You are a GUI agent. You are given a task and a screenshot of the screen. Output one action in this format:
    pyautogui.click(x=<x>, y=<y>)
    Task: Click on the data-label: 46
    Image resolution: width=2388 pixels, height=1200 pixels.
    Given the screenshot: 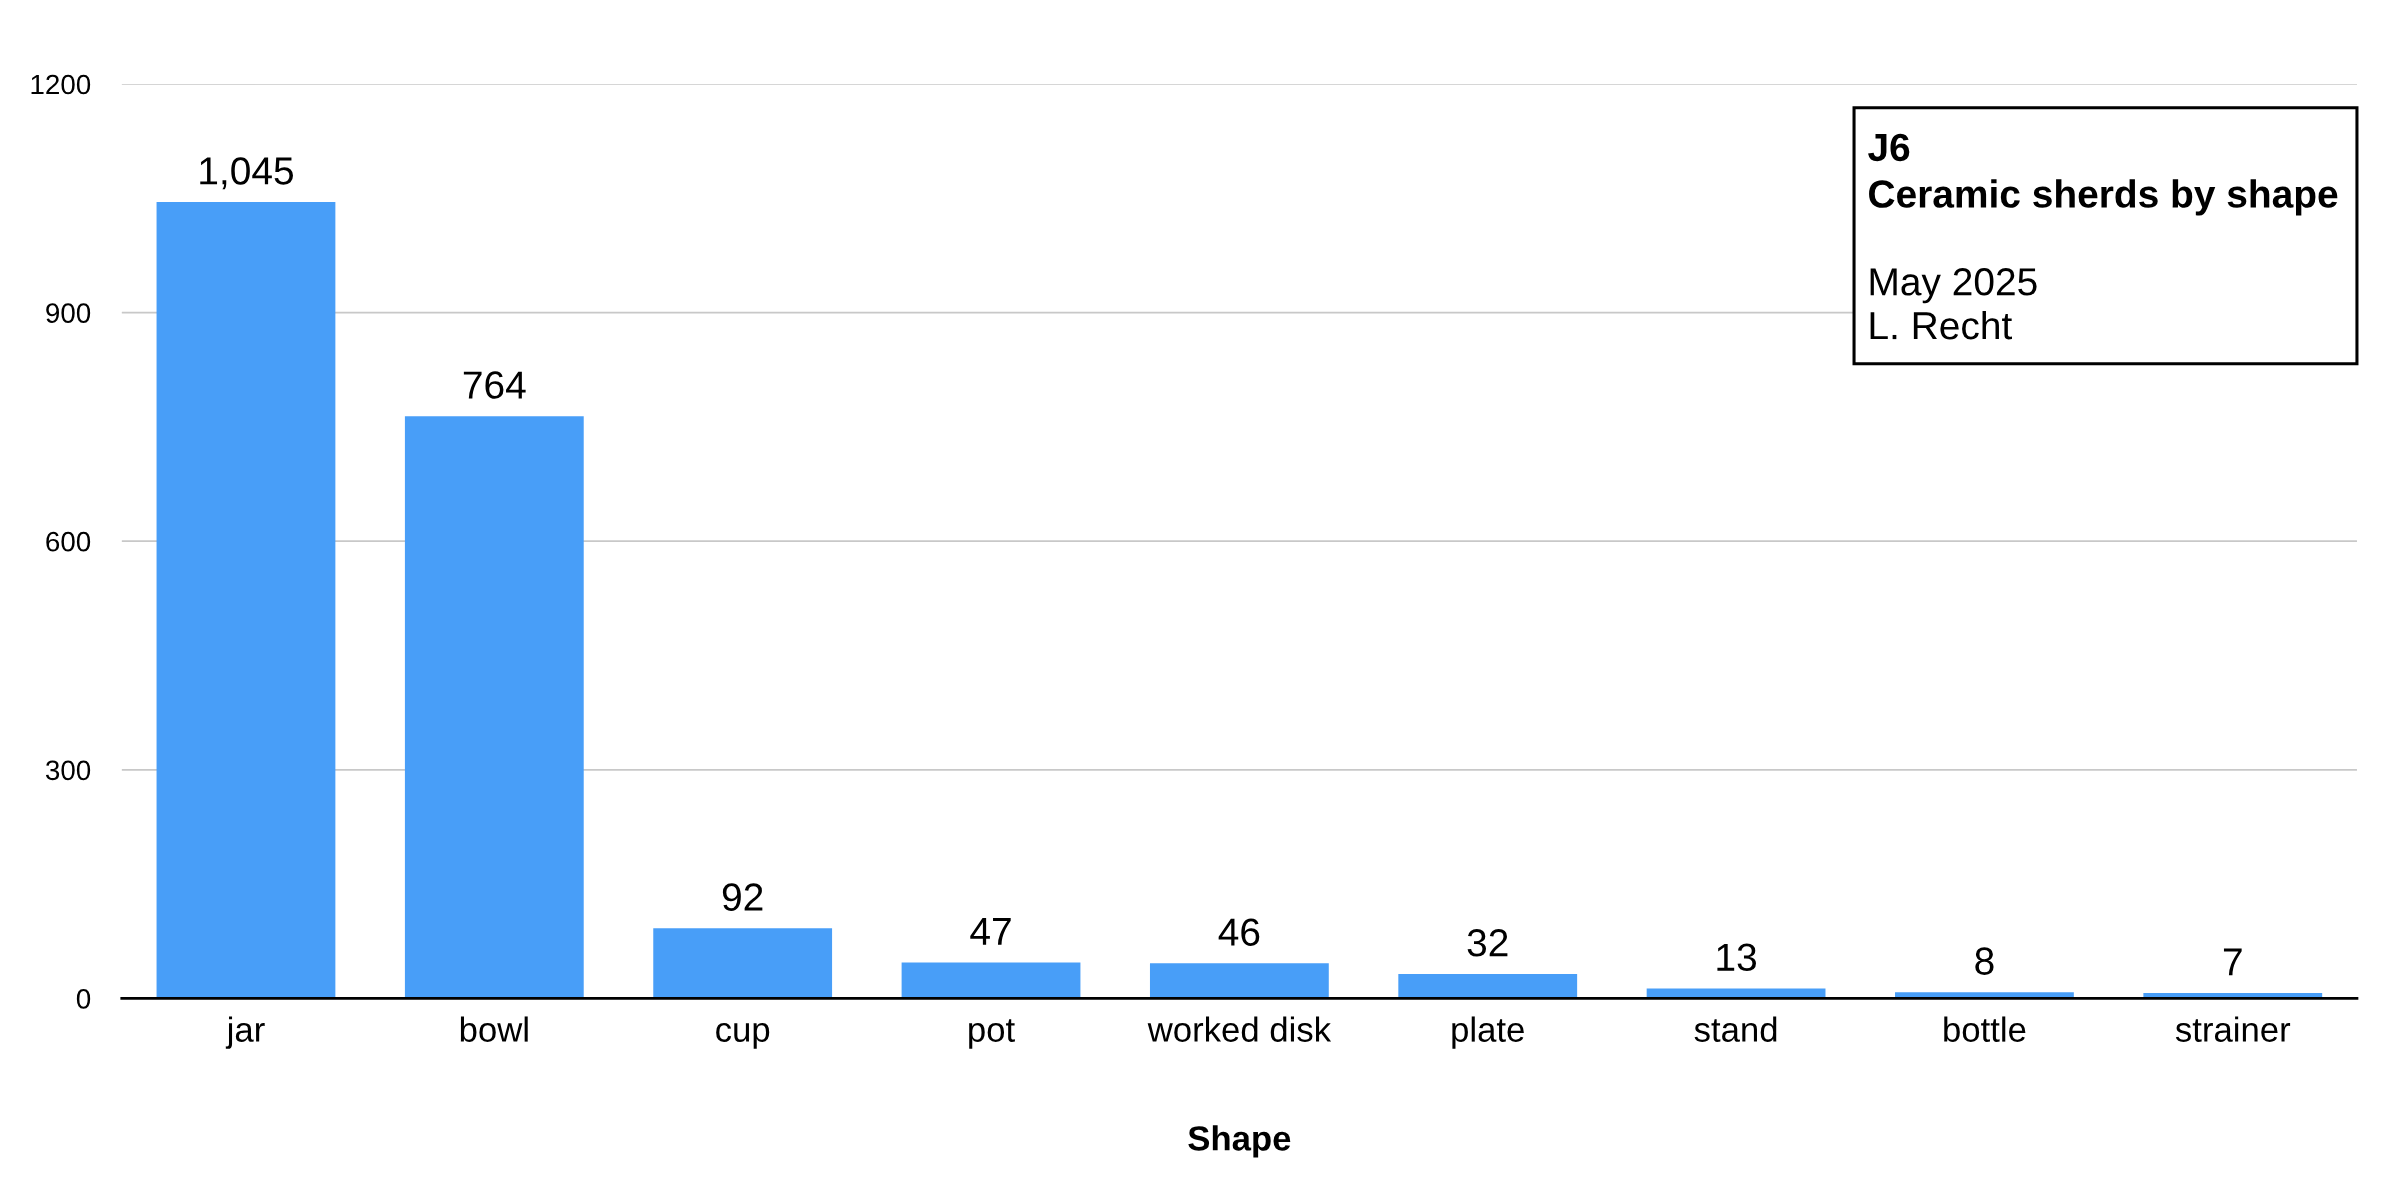 What is the action you would take?
    pyautogui.click(x=1239, y=932)
    